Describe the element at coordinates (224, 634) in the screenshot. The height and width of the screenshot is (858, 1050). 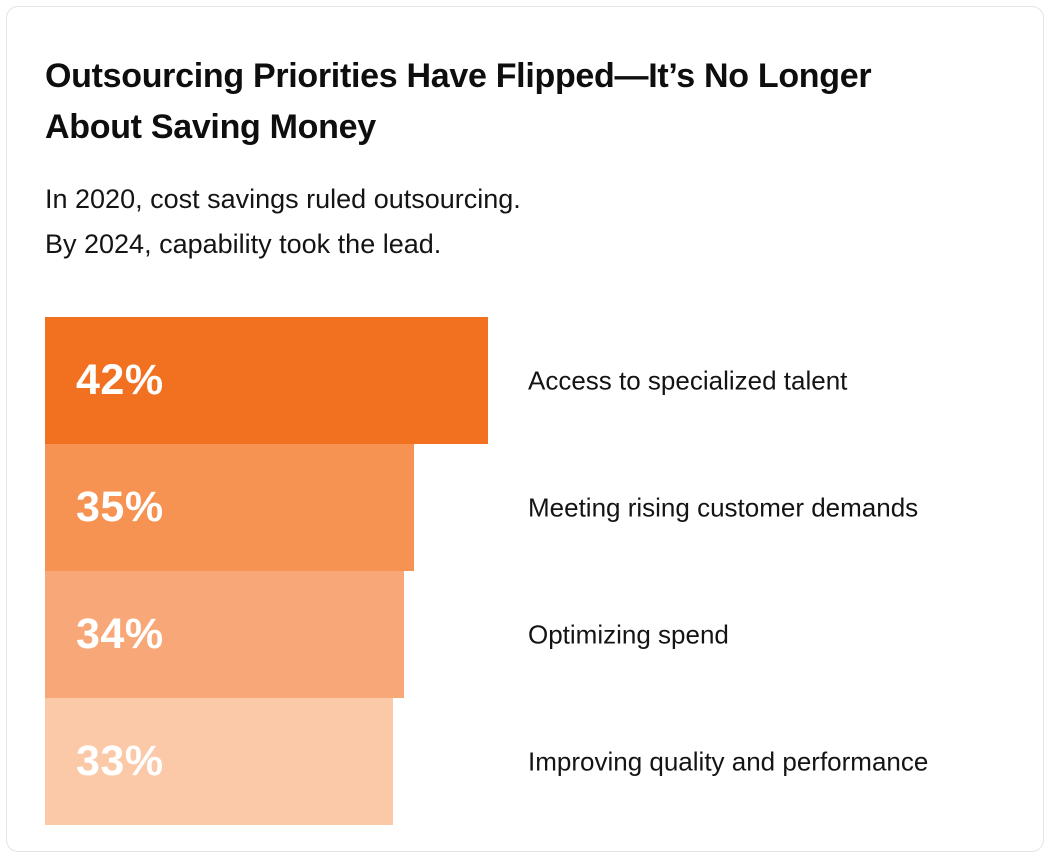
I see `bar: 34%` at that location.